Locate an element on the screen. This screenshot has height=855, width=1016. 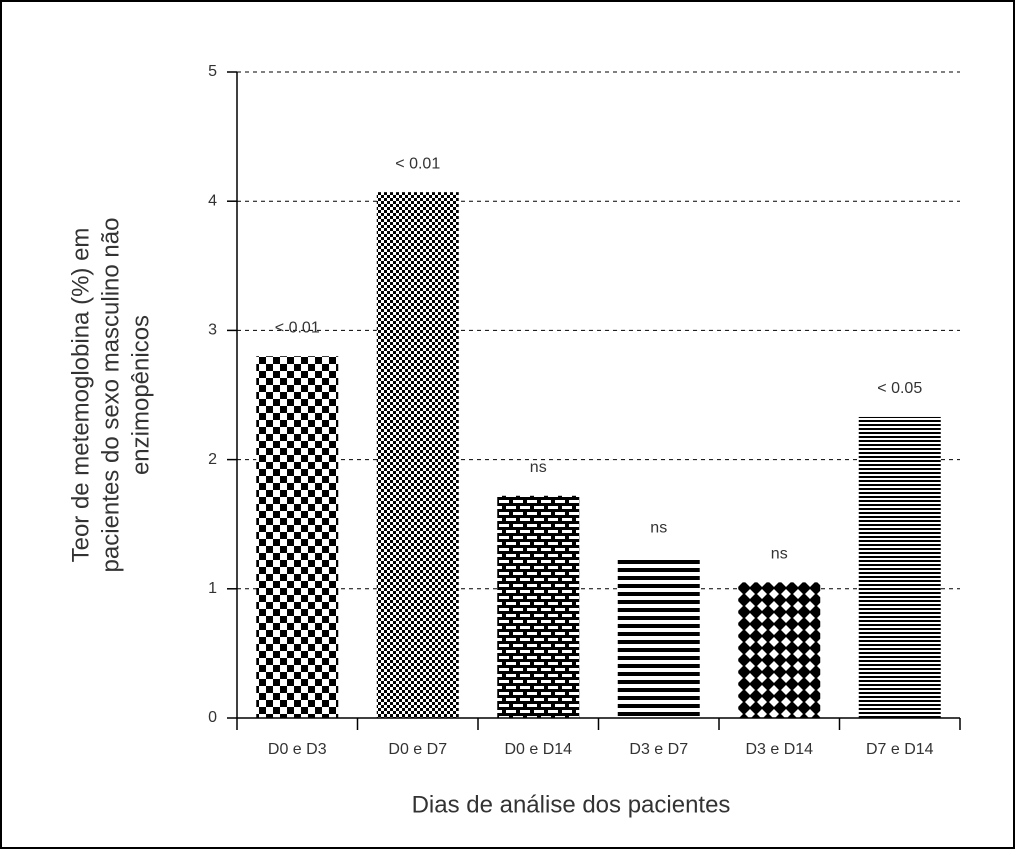
y-axis-title-line: enzimopênicos is located at coordinates (140, 395).